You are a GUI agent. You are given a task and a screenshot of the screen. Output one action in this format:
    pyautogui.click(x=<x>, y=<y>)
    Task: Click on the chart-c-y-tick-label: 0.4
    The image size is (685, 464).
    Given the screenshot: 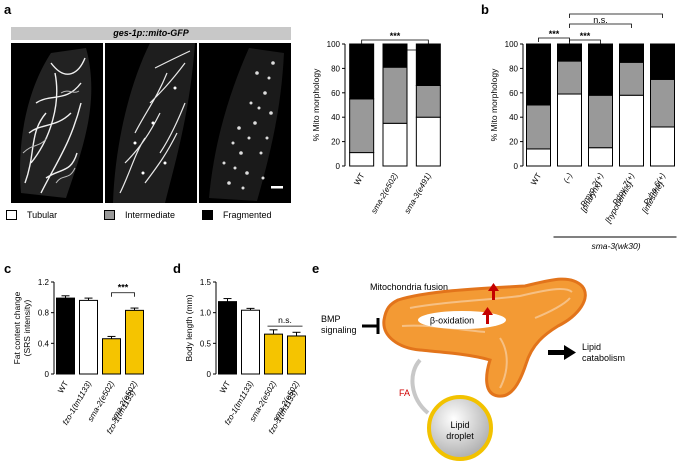 What is the action you would take?
    pyautogui.click(x=44, y=343)
    